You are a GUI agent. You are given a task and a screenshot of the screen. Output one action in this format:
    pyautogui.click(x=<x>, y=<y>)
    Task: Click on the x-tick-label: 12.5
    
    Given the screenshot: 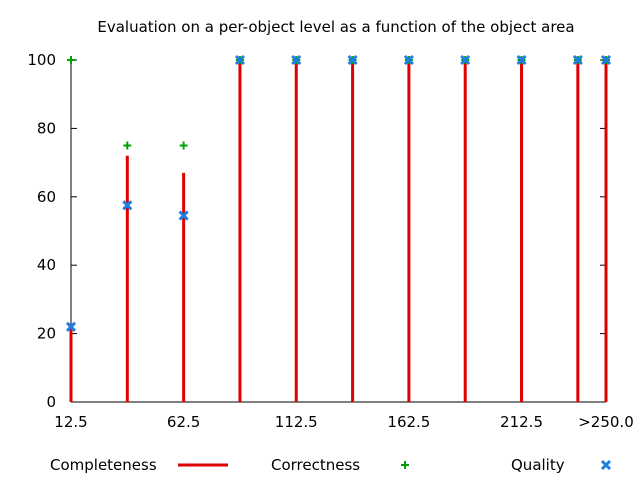 What is the action you would take?
    pyautogui.click(x=70, y=422)
    